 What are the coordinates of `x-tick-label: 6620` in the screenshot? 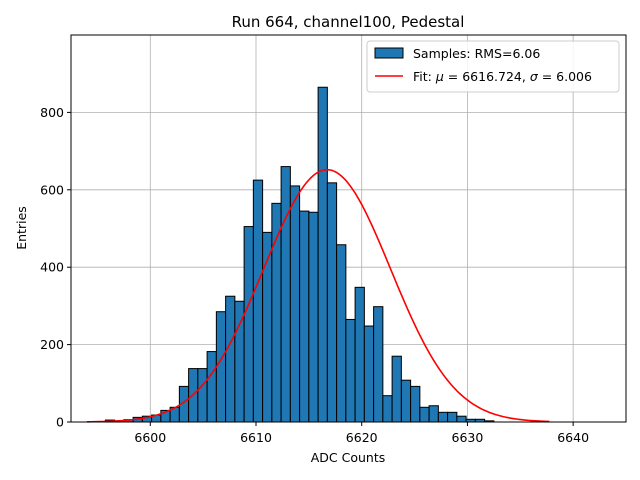 It's located at (362, 437).